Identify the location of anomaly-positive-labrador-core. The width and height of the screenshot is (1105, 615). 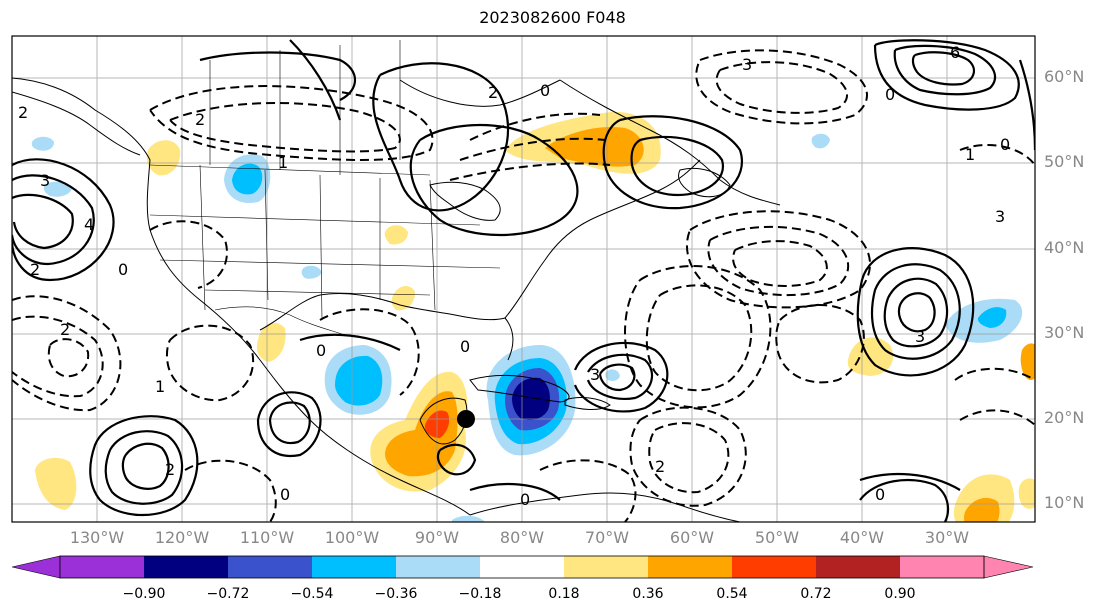
(594, 146).